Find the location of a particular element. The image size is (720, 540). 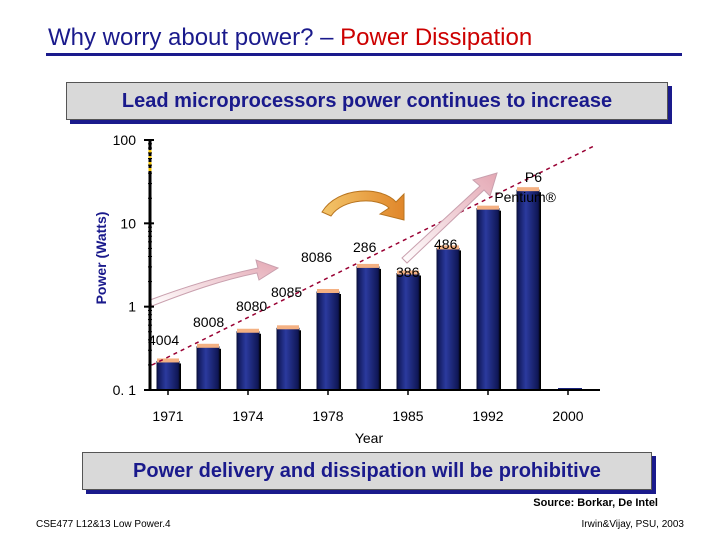

point-label: 8080 is located at coordinates (251, 306).